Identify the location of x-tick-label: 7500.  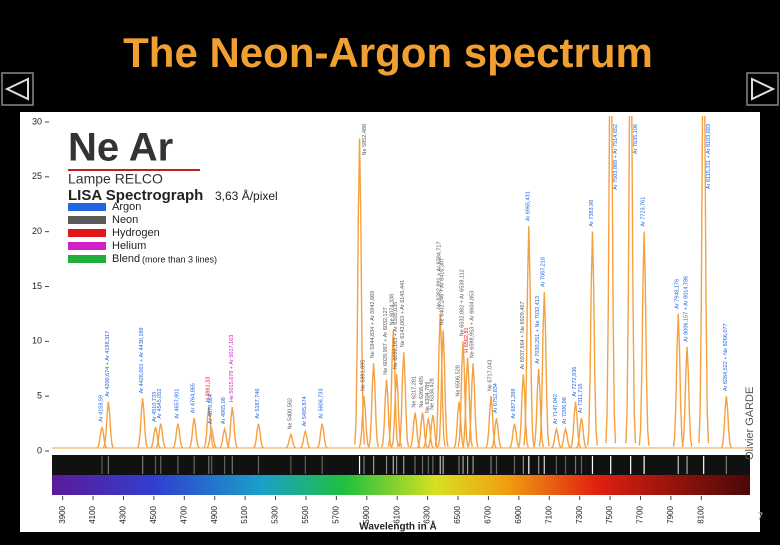
(609, 514).